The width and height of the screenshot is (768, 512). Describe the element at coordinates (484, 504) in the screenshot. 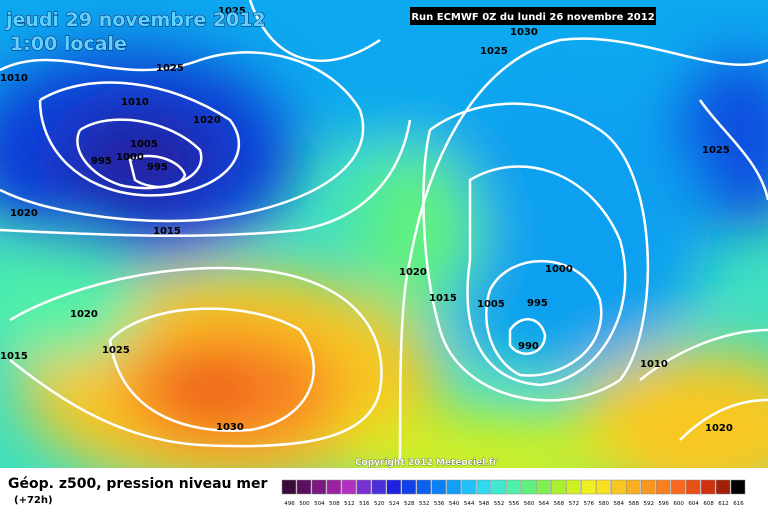

I see `color-label: 548` at that location.